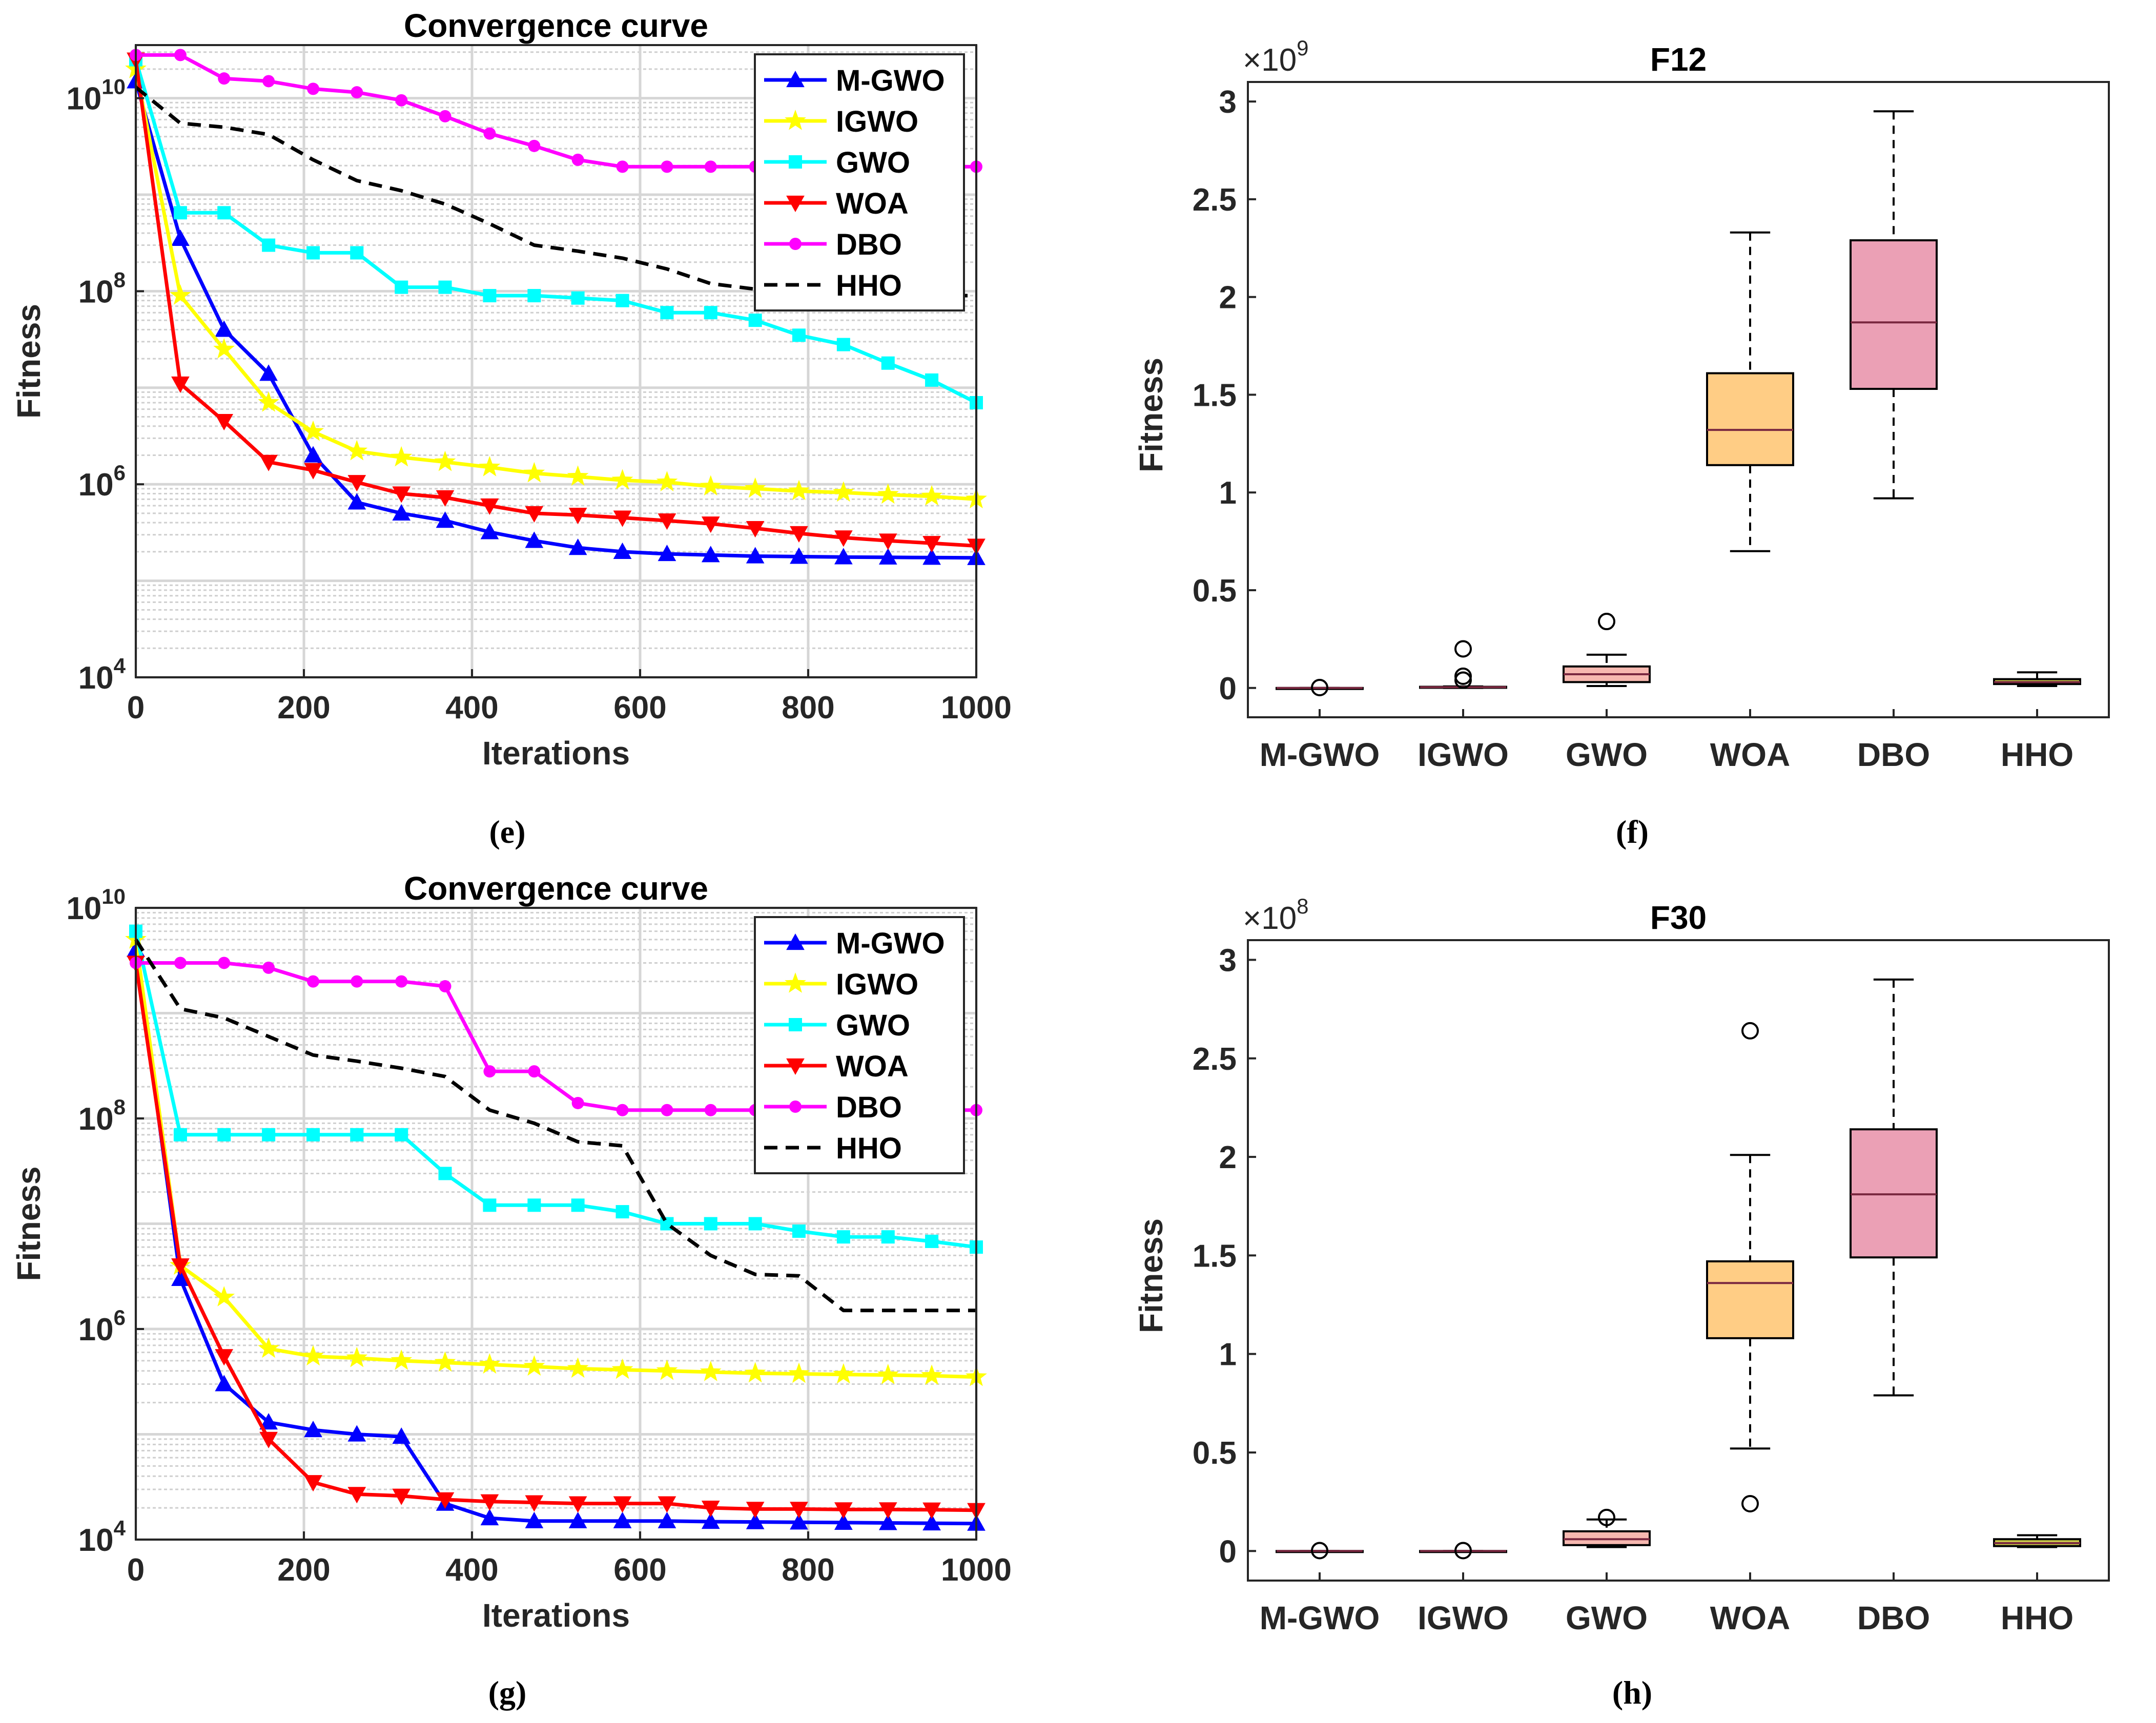  Describe the element at coordinates (507, 832) in the screenshot. I see `figure-caption: (e)` at that location.